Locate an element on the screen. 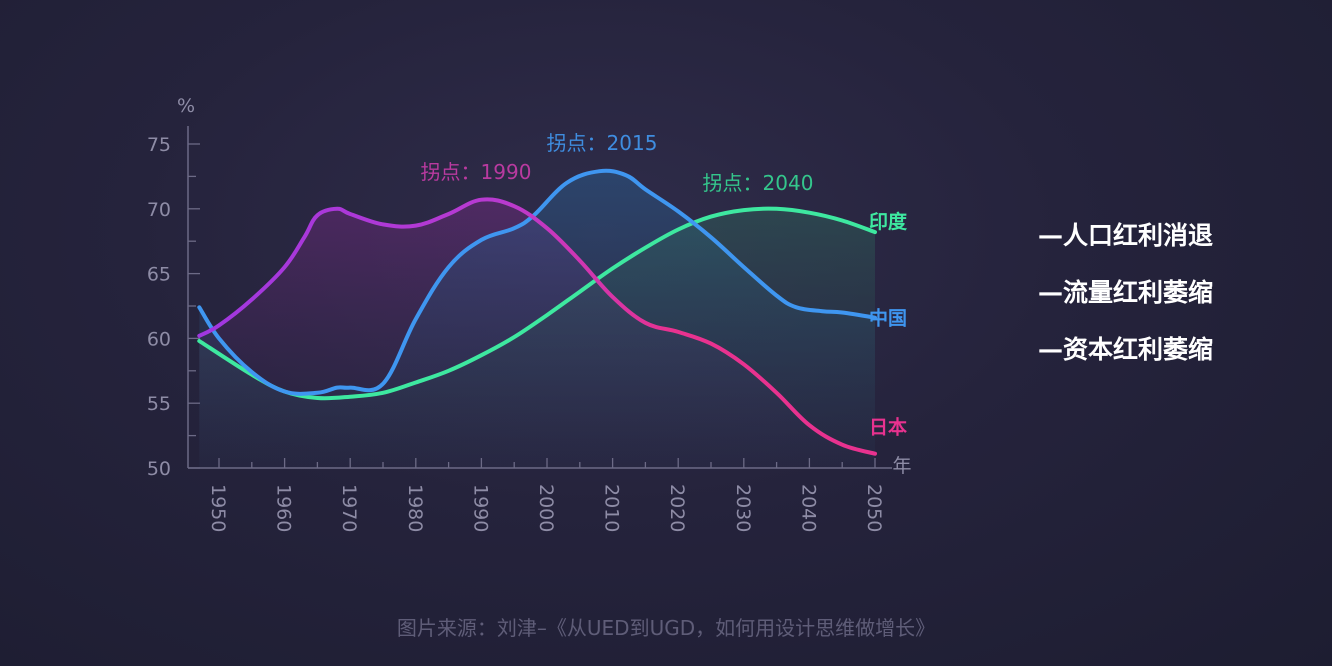 The width and height of the screenshot is (1332, 666). x-tick-label: 2010 is located at coordinates (612, 508).